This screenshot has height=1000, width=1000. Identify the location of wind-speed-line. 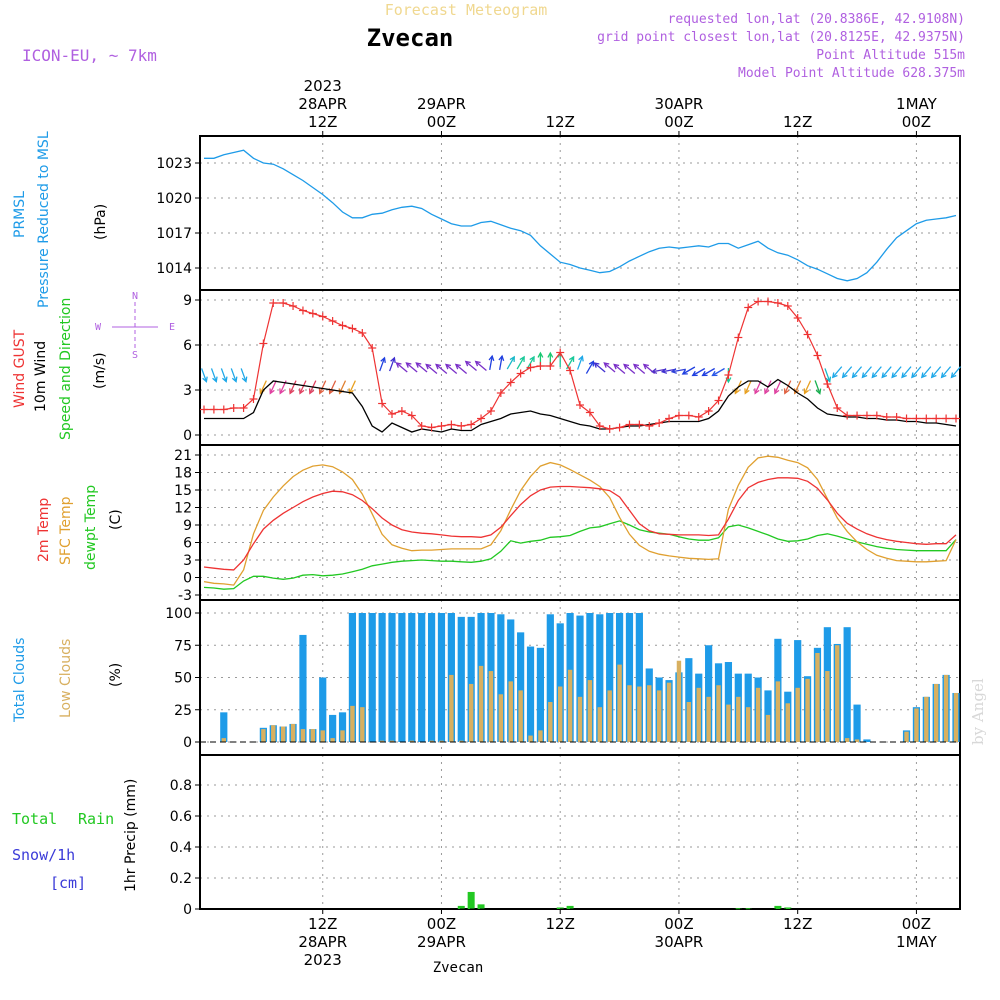
(580, 405).